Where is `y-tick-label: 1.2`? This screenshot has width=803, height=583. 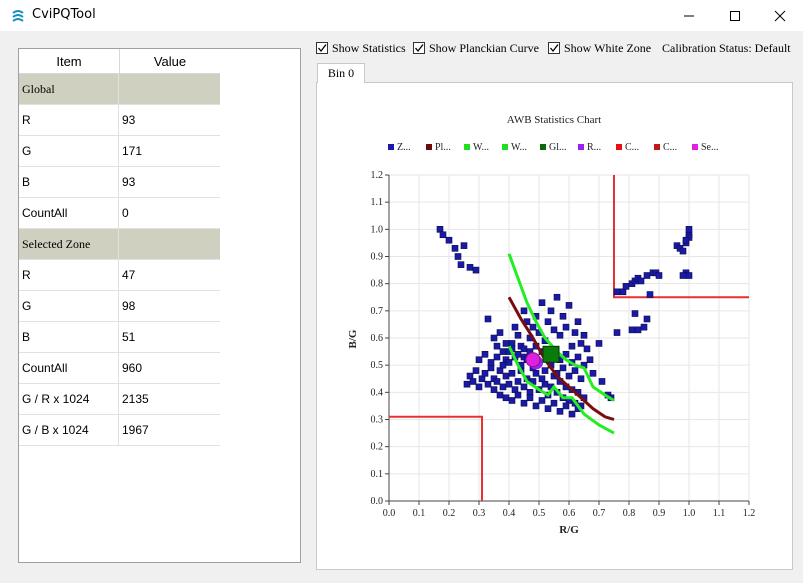 y-tick-label: 1.2 is located at coordinates (377, 175).